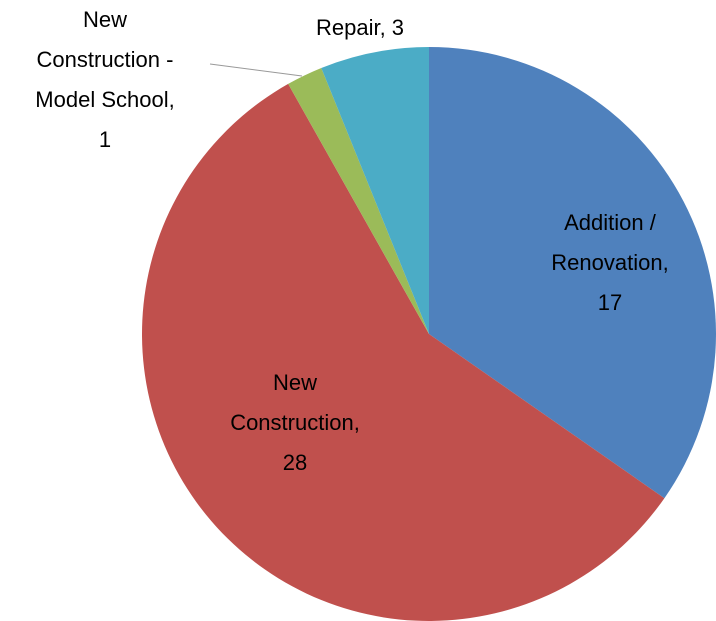 Image resolution: width=716 pixels, height=621 pixels. What do you see at coordinates (360, 27) in the screenshot?
I see `data-label: Repair, 3` at bounding box center [360, 27].